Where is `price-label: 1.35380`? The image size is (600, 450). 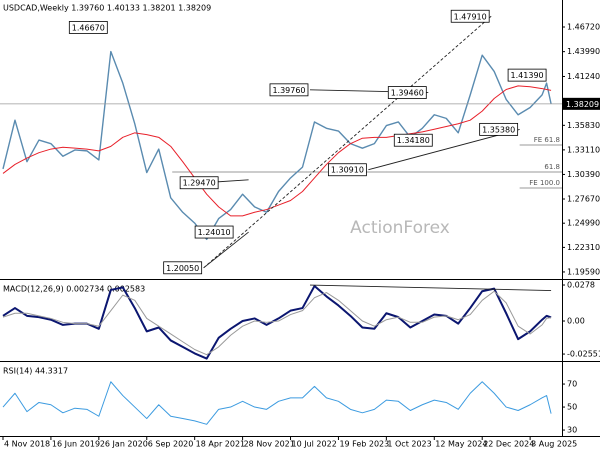
price-label: 1.35380 is located at coordinates (498, 129).